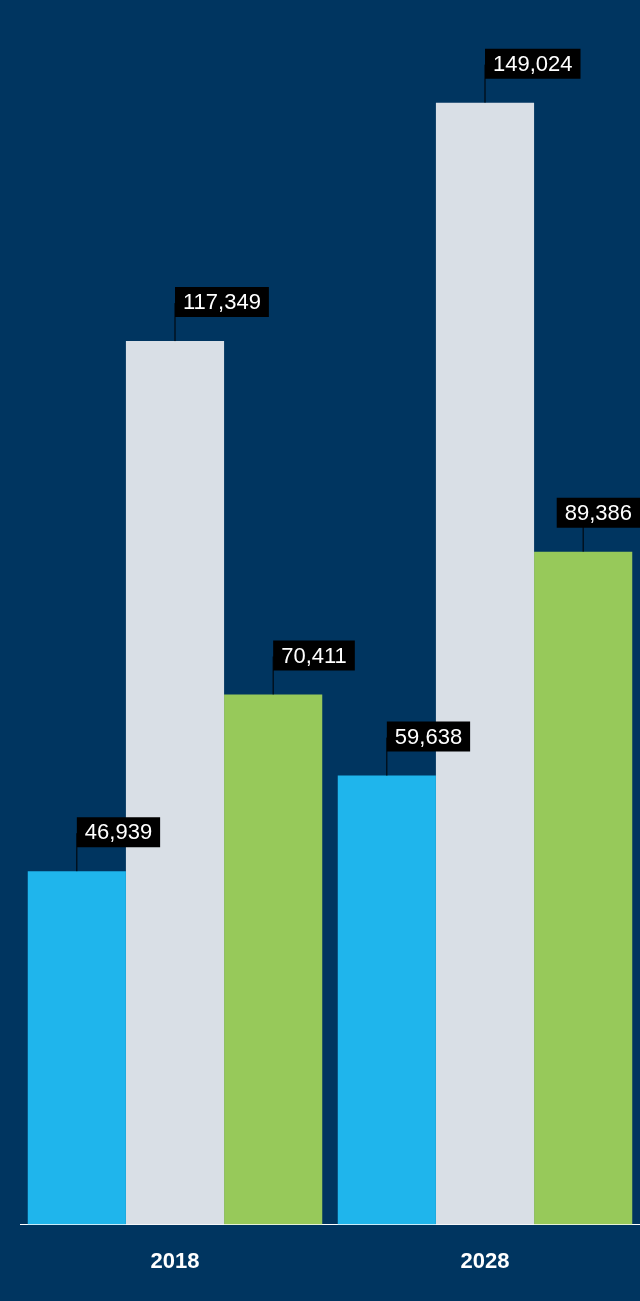 Image resolution: width=640 pixels, height=1301 pixels. Describe the element at coordinates (118, 832) in the screenshot. I see `data-label: 46,939` at that location.